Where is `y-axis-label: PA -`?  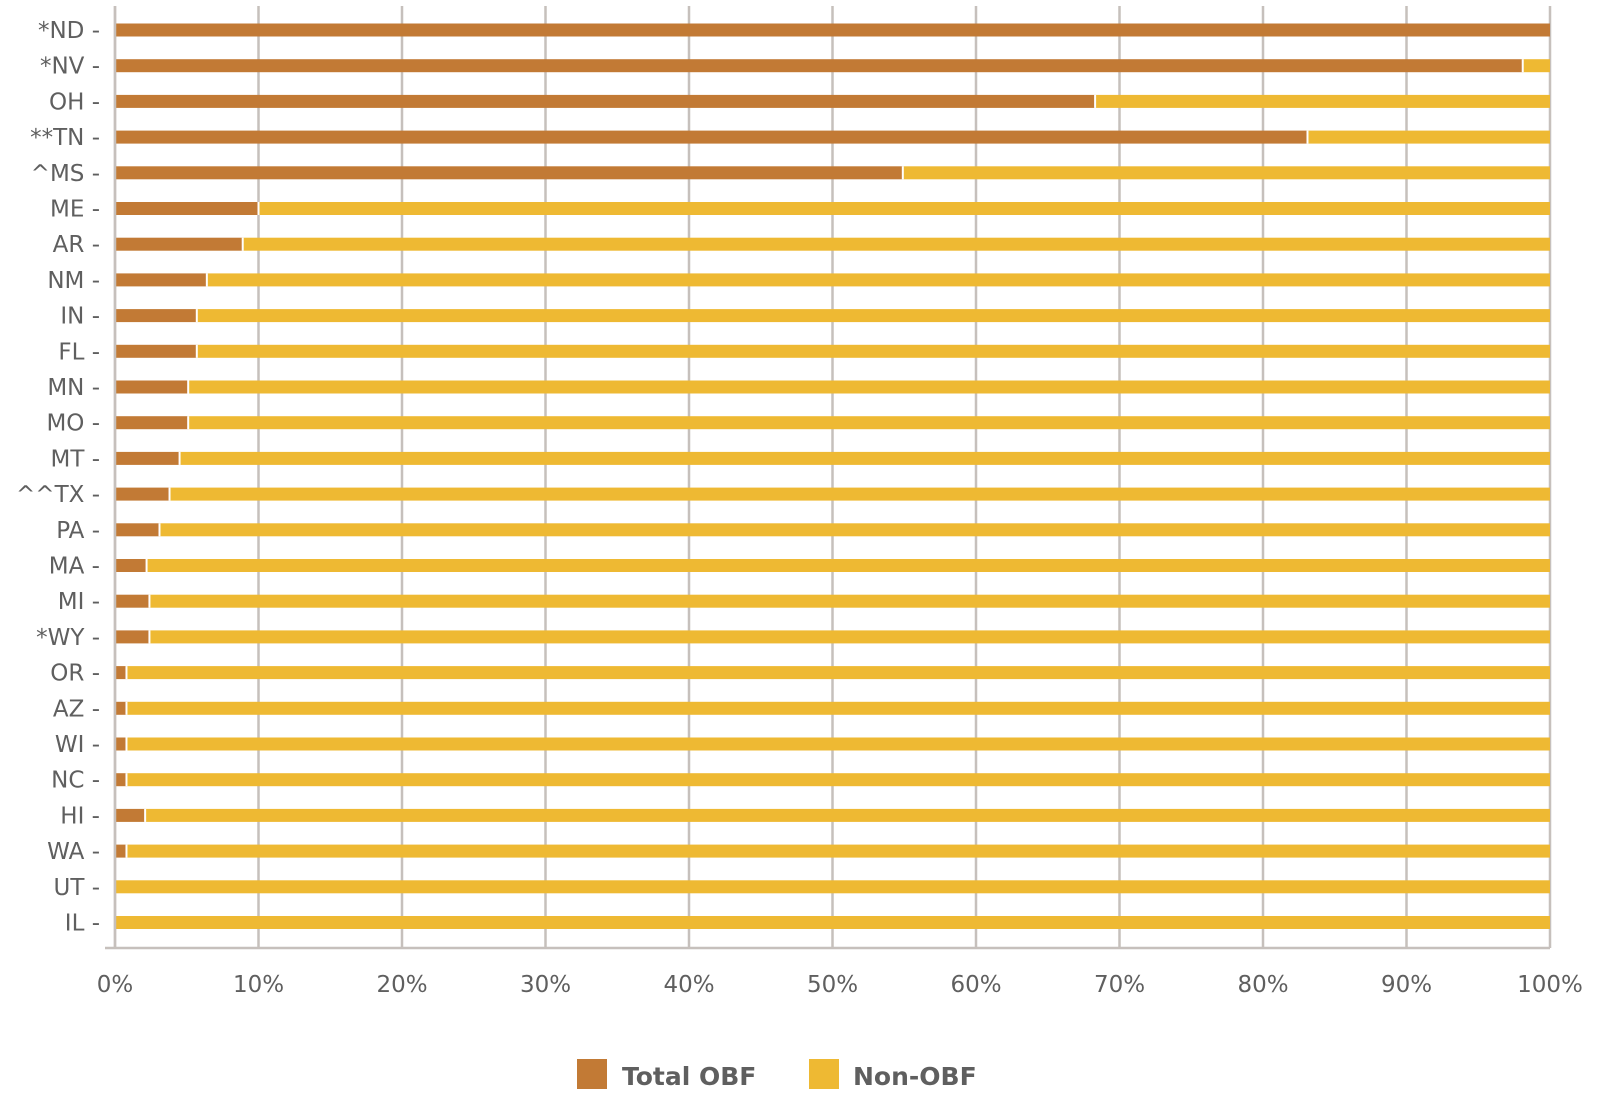 y-axis-label: PA - is located at coordinates (78, 531).